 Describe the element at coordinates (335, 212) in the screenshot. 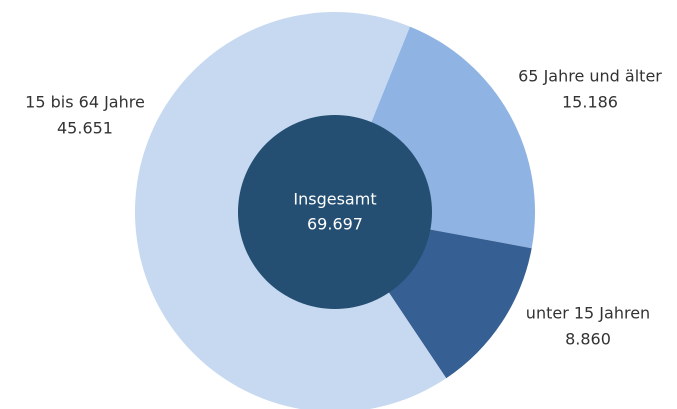

I see `center-circle` at that location.